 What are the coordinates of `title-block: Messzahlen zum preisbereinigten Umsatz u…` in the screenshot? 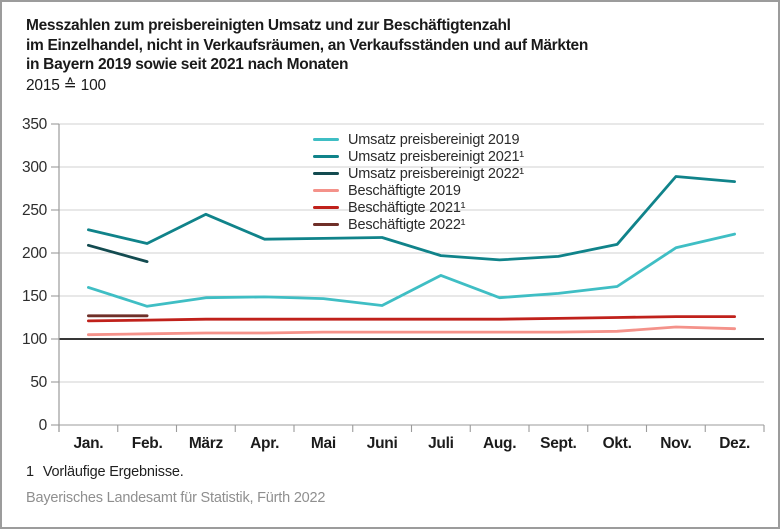 It's located at (396, 56).